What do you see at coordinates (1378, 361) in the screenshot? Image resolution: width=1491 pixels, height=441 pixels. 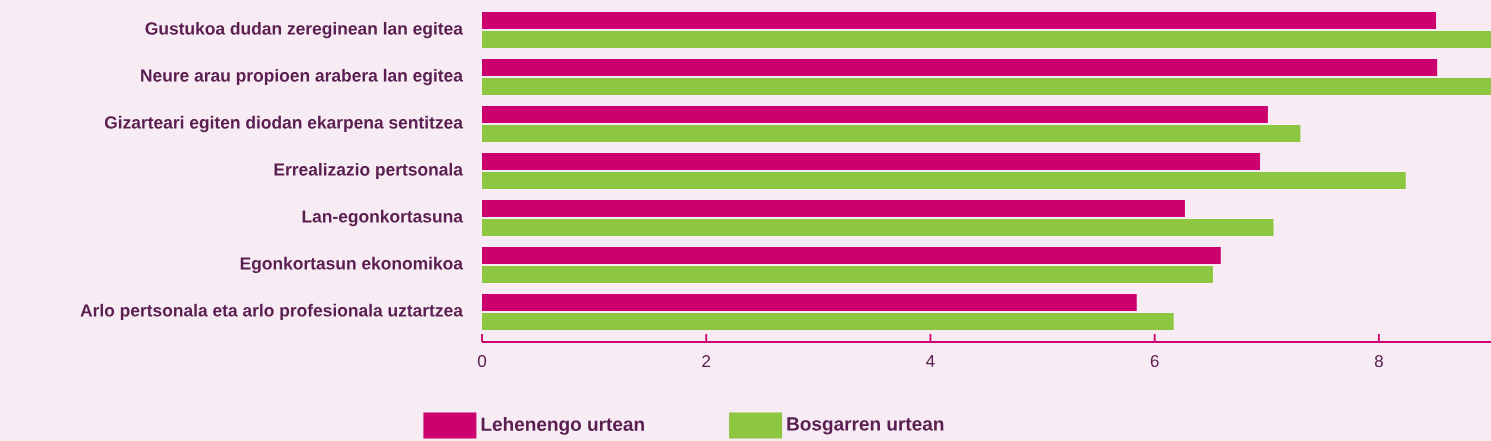 I see `x-tick-label: 8` at bounding box center [1378, 361].